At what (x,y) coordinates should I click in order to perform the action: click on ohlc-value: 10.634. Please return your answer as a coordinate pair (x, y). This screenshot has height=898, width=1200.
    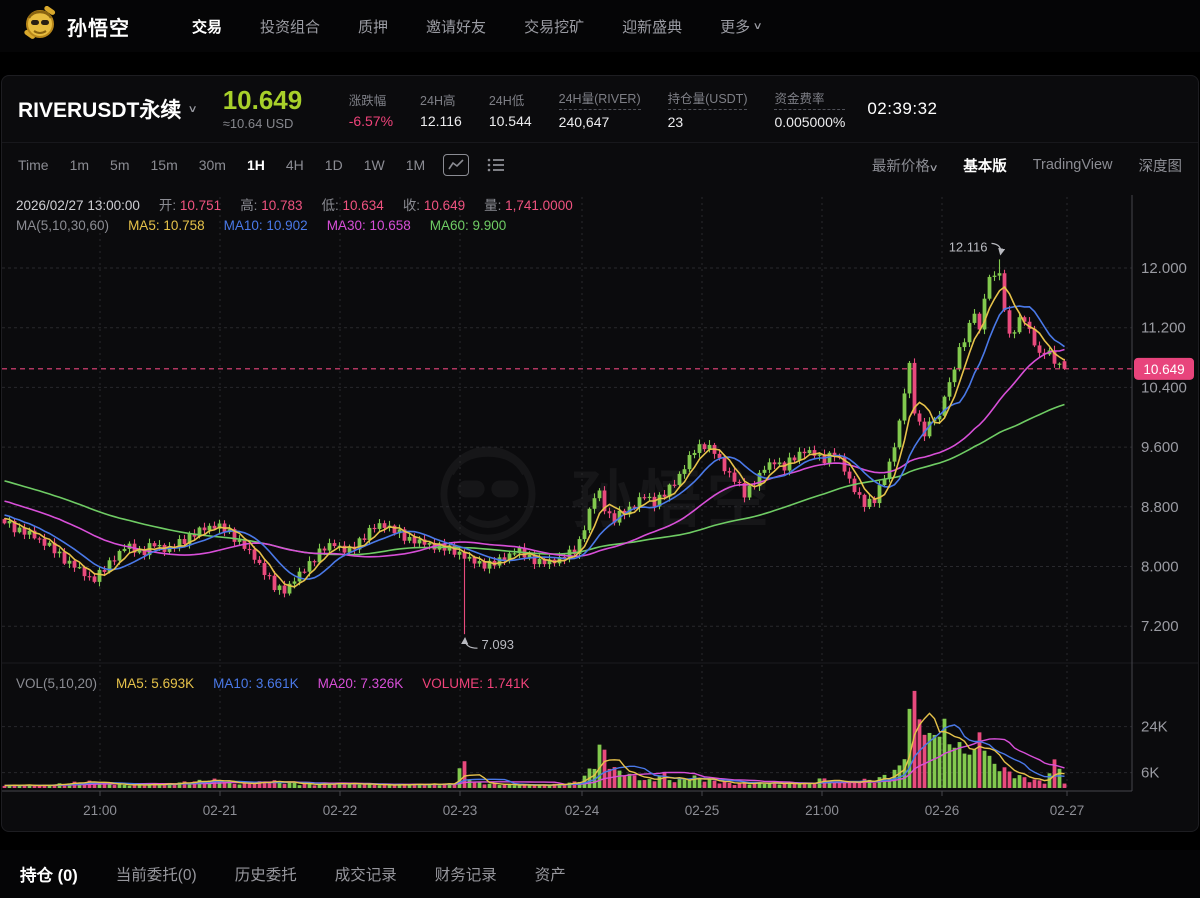
    Looking at the image, I should click on (363, 205).